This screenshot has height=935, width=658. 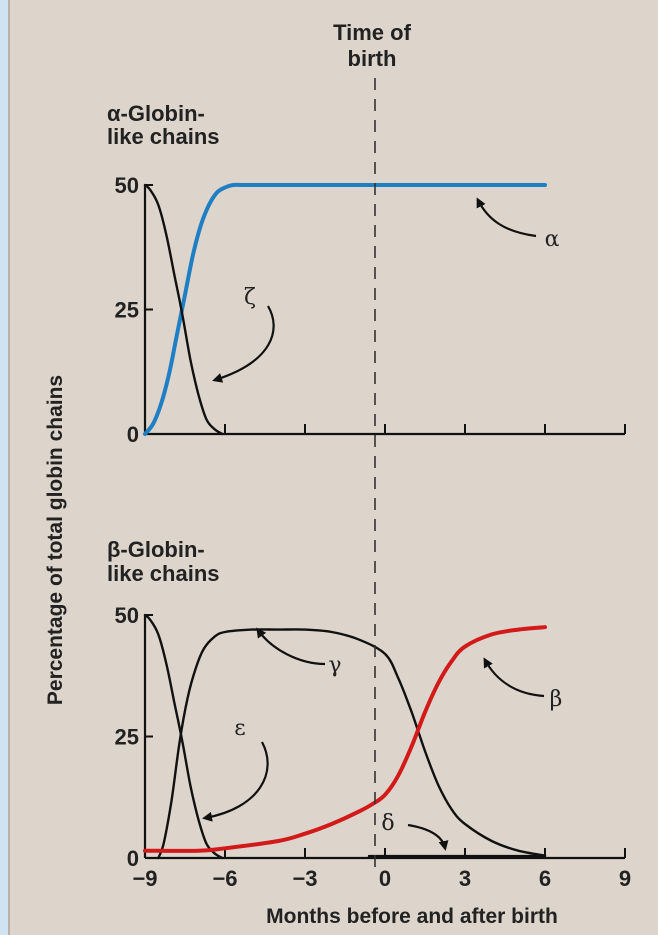 What do you see at coordinates (250, 297) in the screenshot?
I see `series-label-ζ: ζ` at bounding box center [250, 297].